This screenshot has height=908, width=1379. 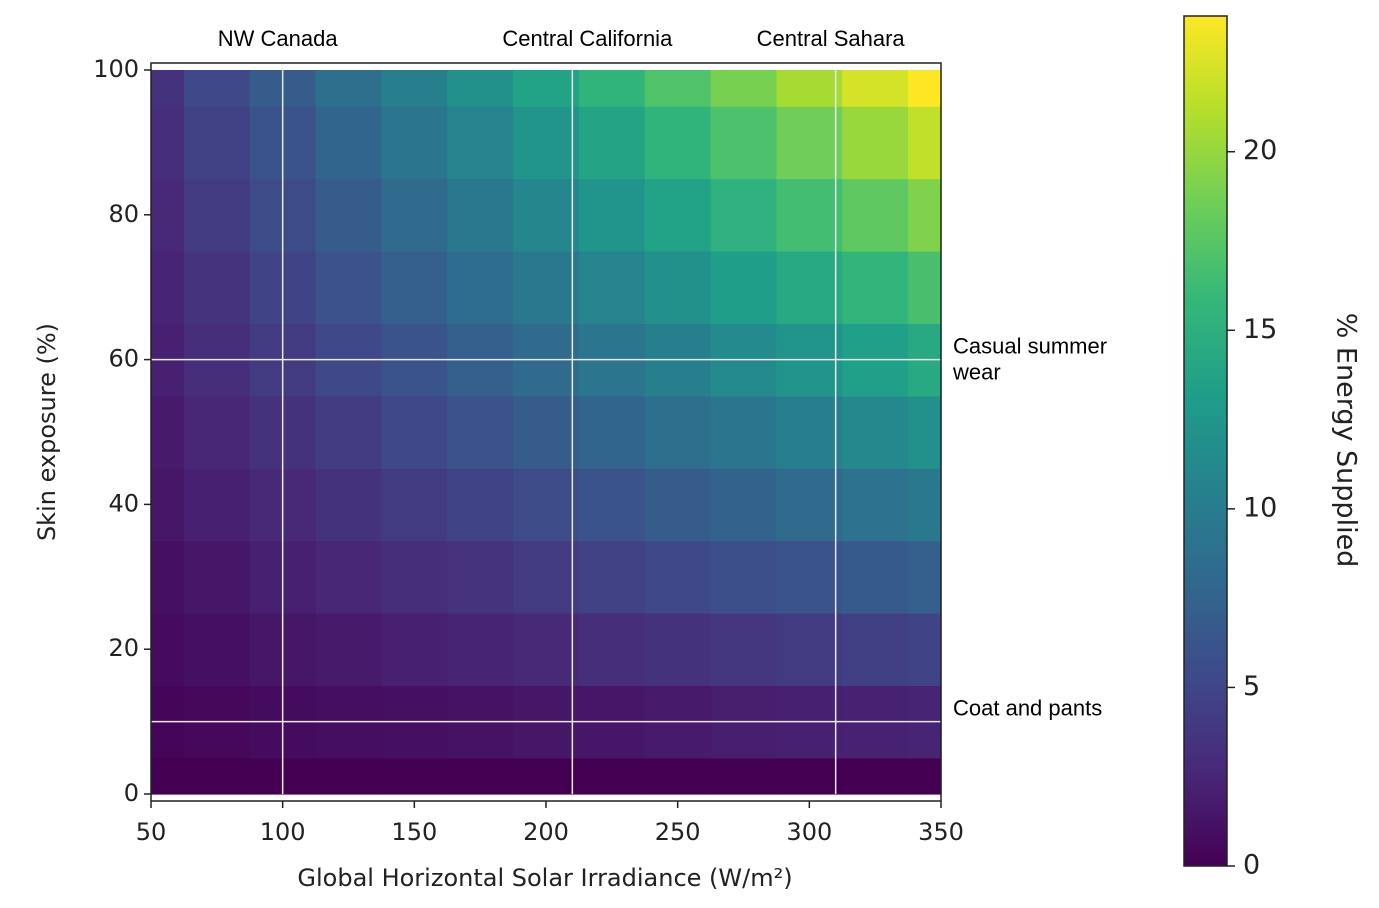 I want to click on x-tick-label: 300, so click(x=809, y=832).